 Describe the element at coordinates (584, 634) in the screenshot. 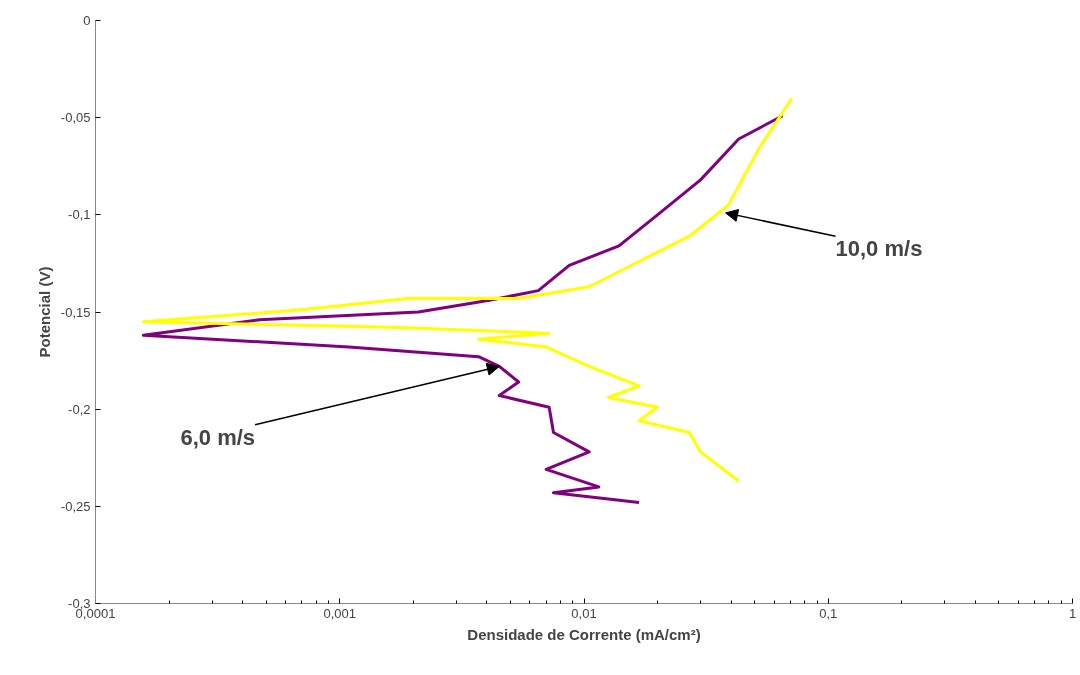

I see `x-axis-title: Densidade de Corrente (mA/cm²)` at that location.